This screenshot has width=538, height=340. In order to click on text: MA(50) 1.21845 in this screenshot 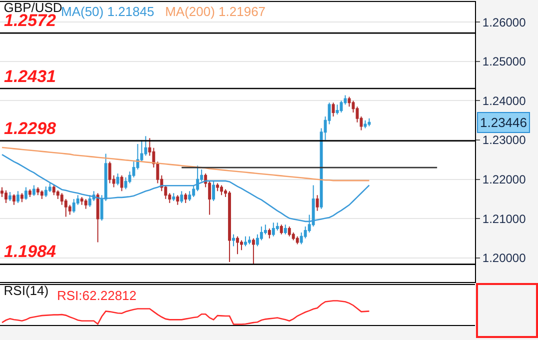, I will do `click(107, 11)`.